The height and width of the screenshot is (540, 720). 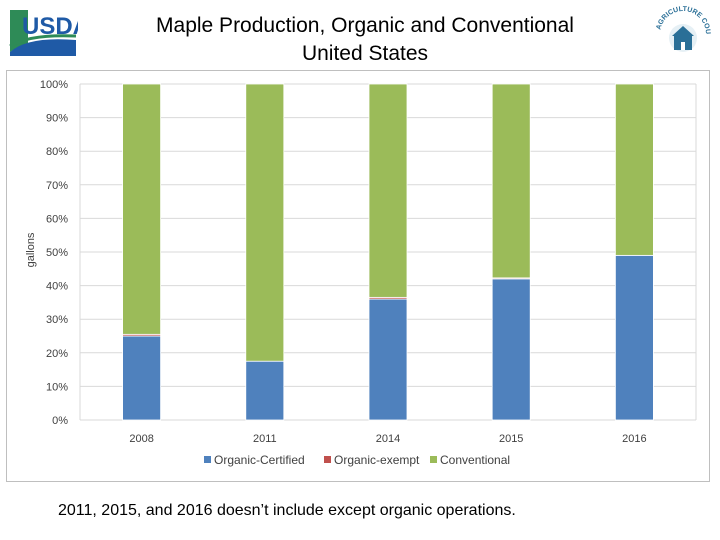 I want to click on y-tick-label: 70%, so click(x=57, y=186).